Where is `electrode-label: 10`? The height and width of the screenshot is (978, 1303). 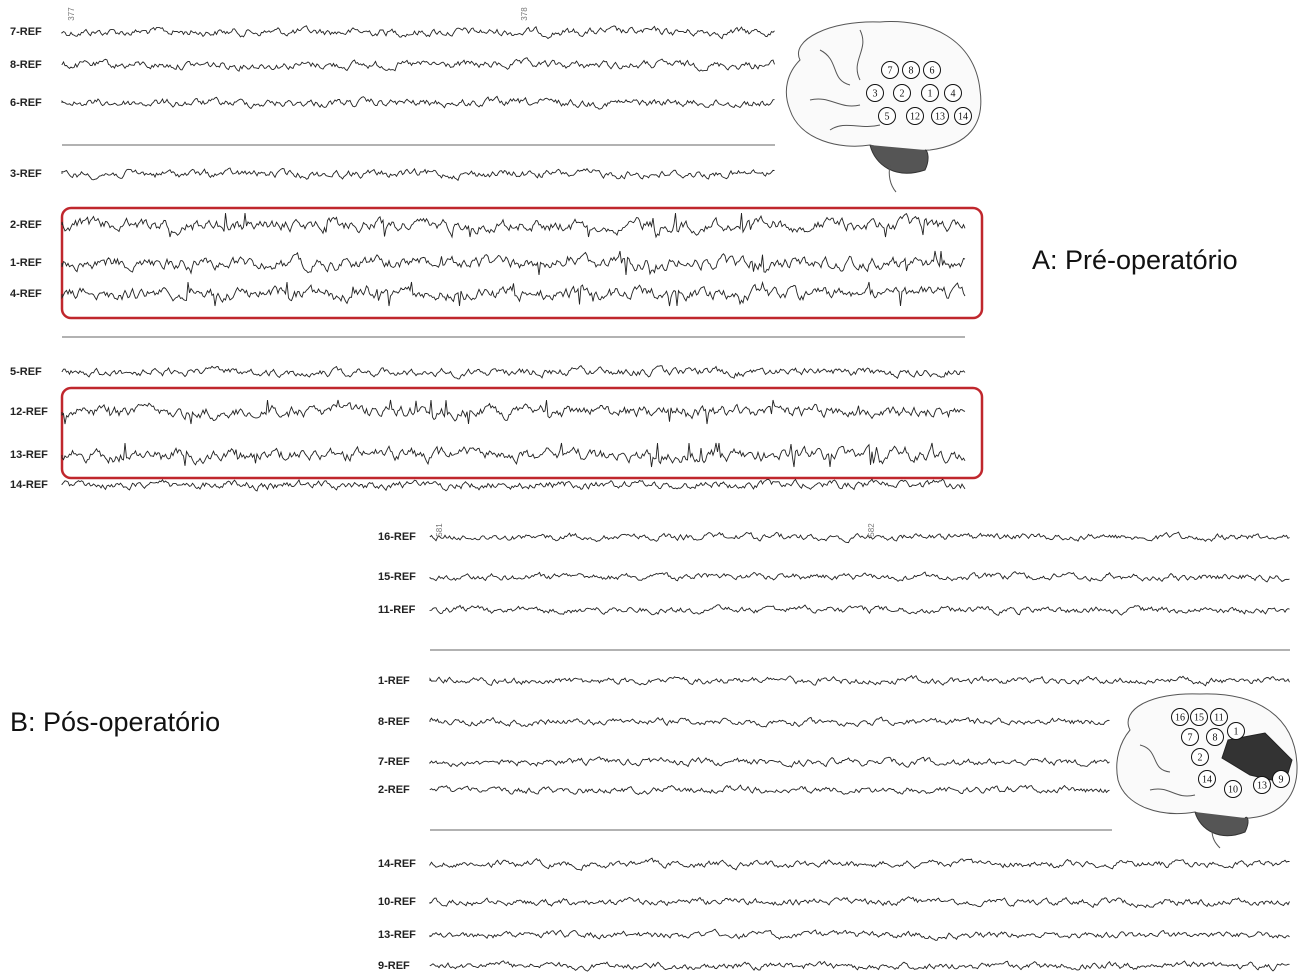 electrode-label: 10 is located at coordinates (1233, 789).